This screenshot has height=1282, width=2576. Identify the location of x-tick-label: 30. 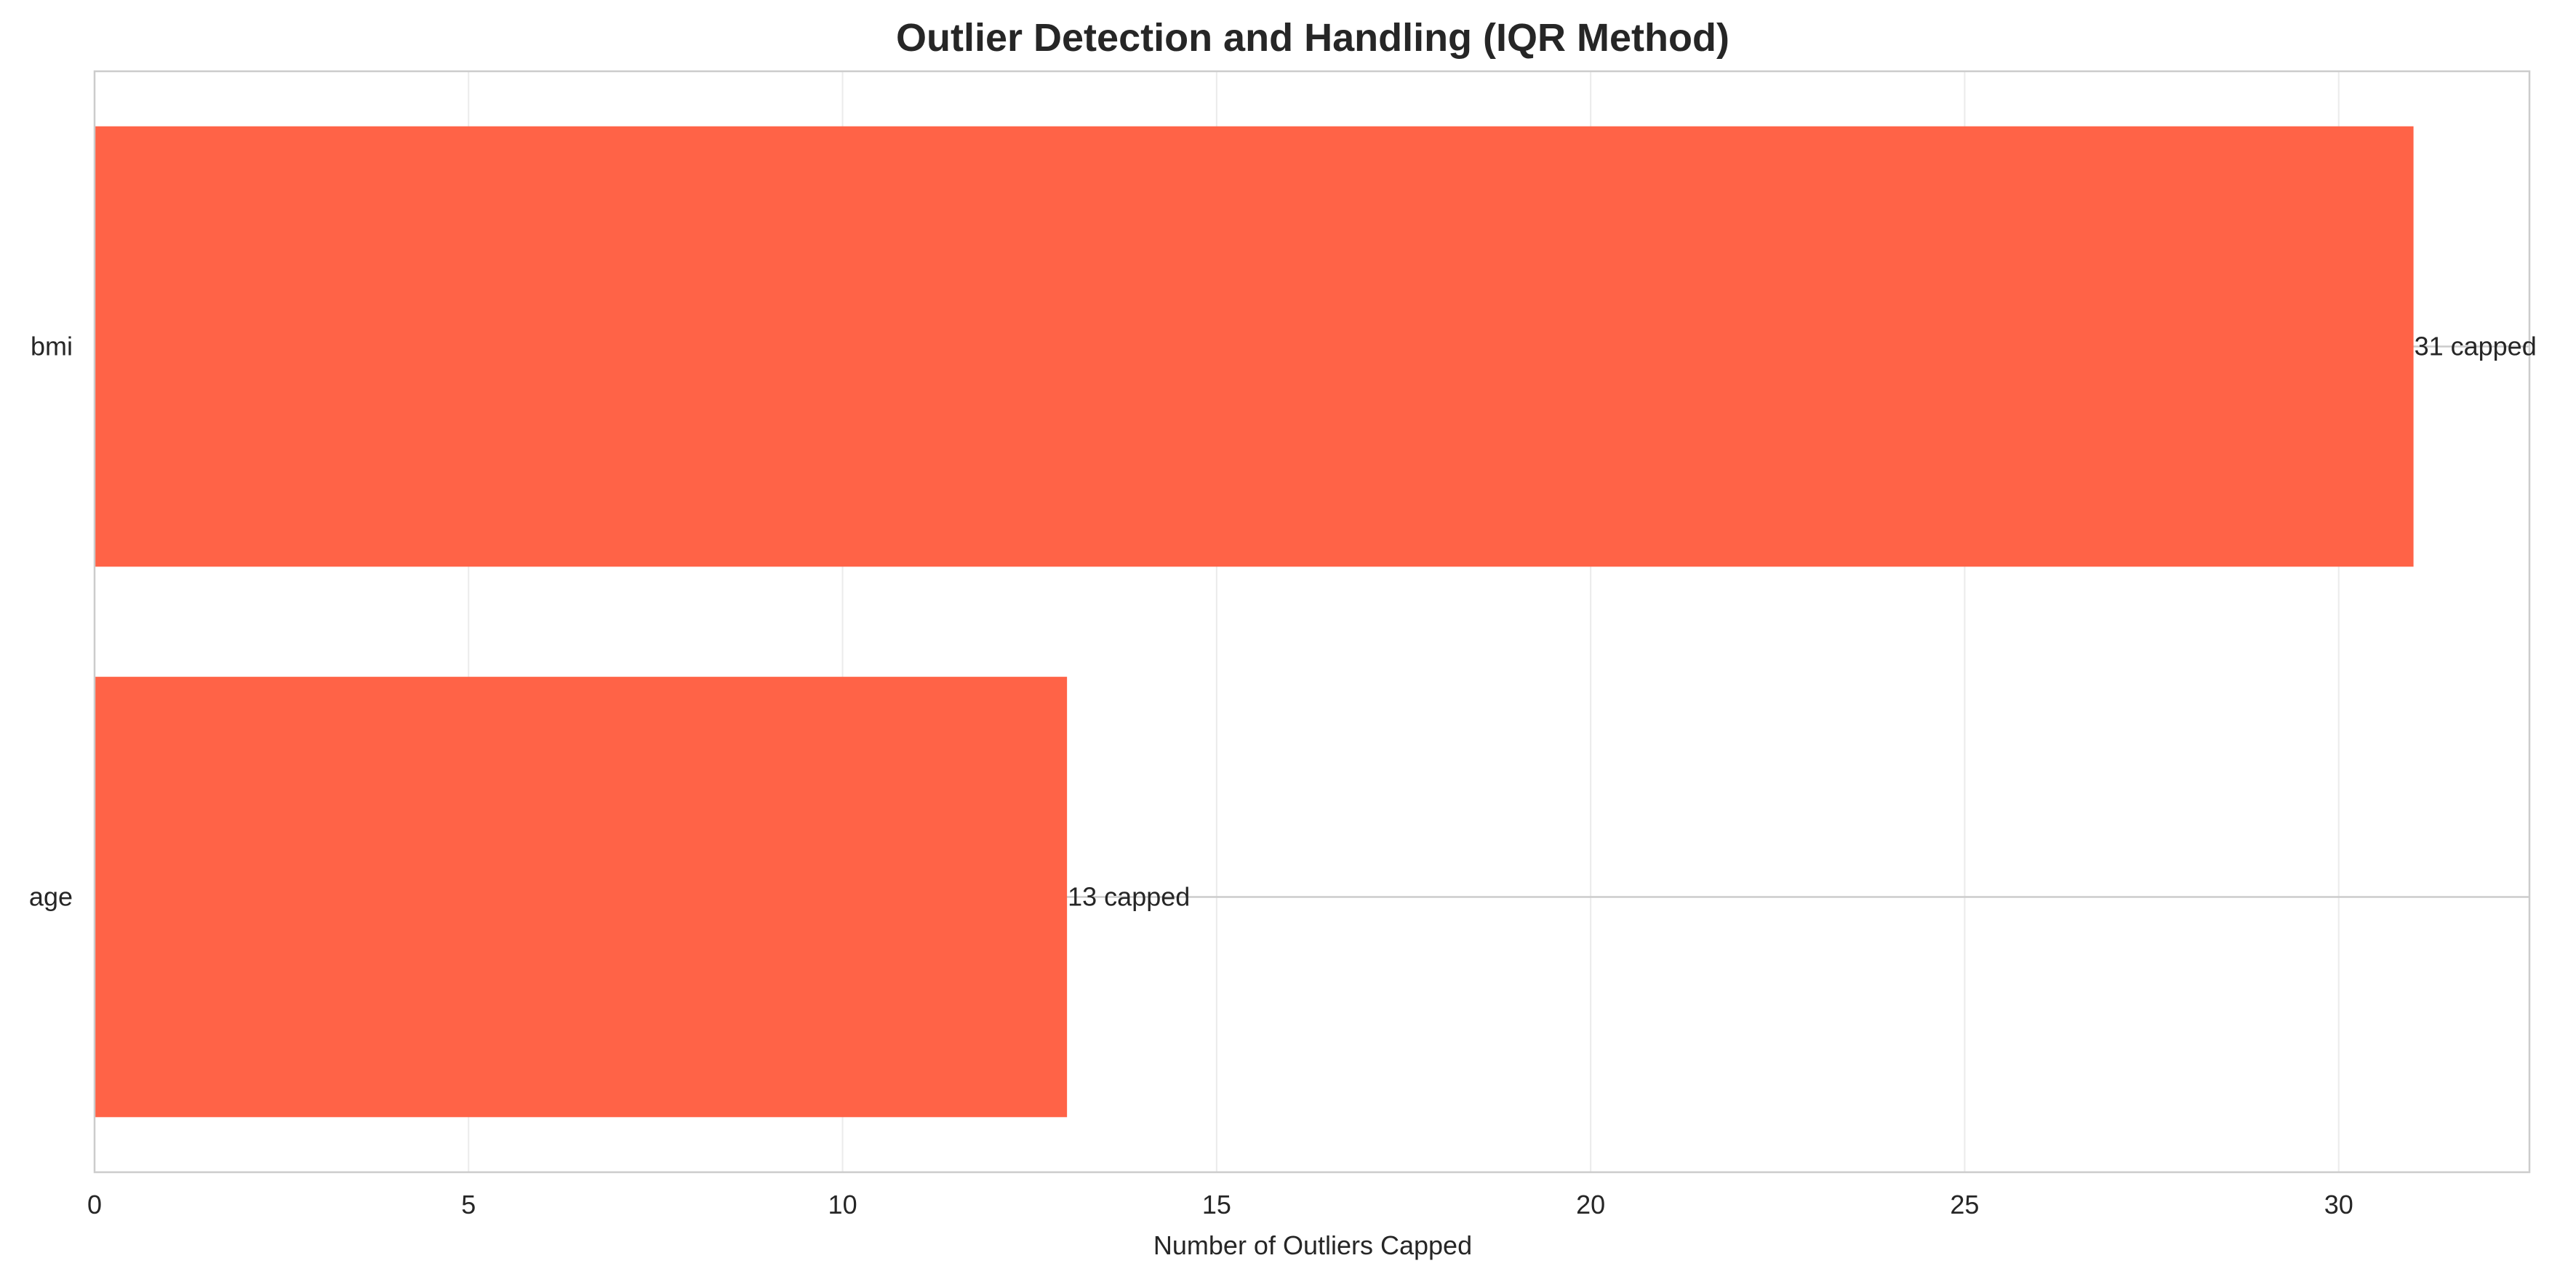
(2338, 1204).